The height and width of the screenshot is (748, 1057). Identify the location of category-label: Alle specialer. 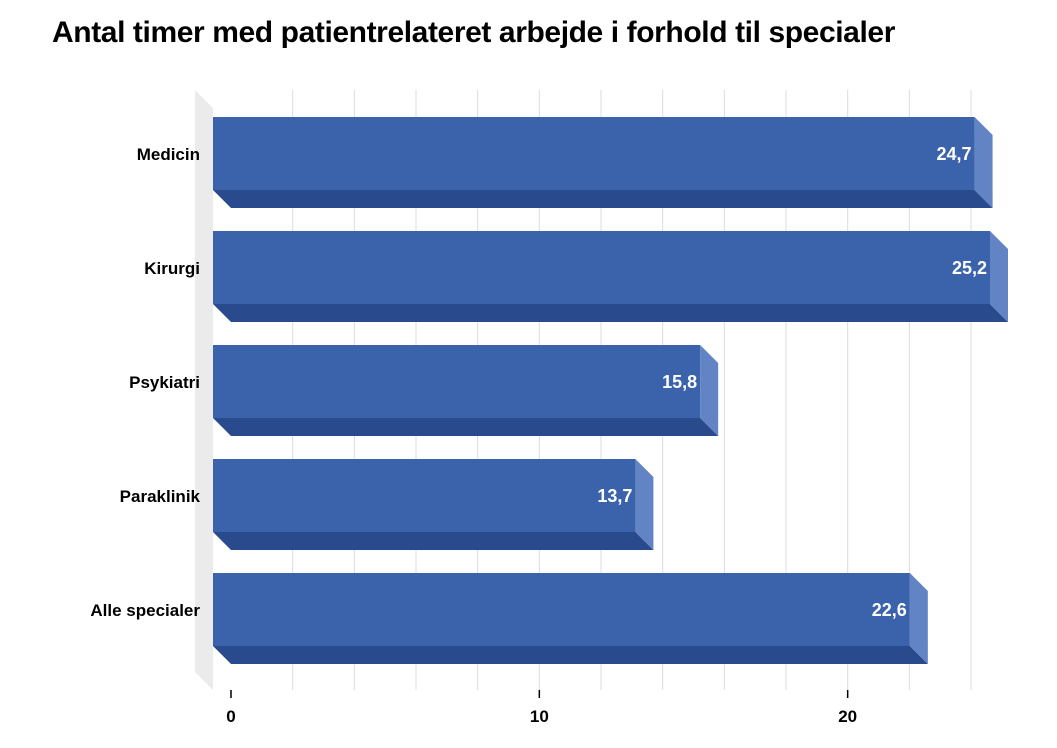
(145, 610).